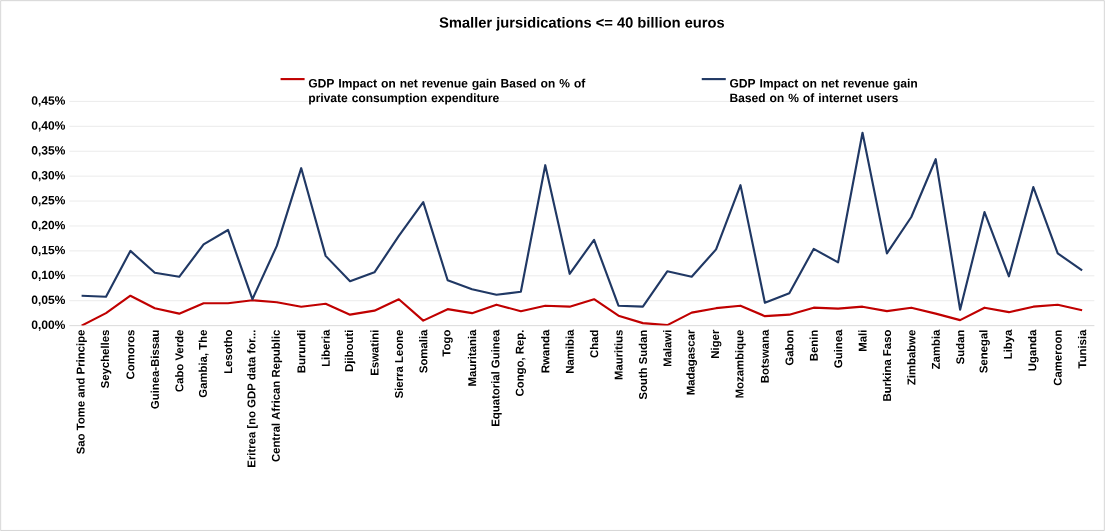 The width and height of the screenshot is (1105, 531). I want to click on x-tick-label: Guinea, so click(838, 348).